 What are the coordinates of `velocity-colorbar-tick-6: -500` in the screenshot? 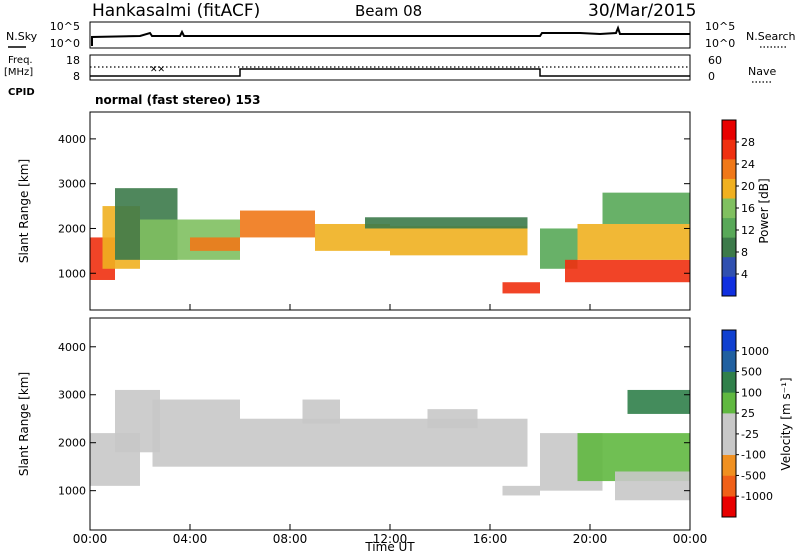 It's located at (753, 475).